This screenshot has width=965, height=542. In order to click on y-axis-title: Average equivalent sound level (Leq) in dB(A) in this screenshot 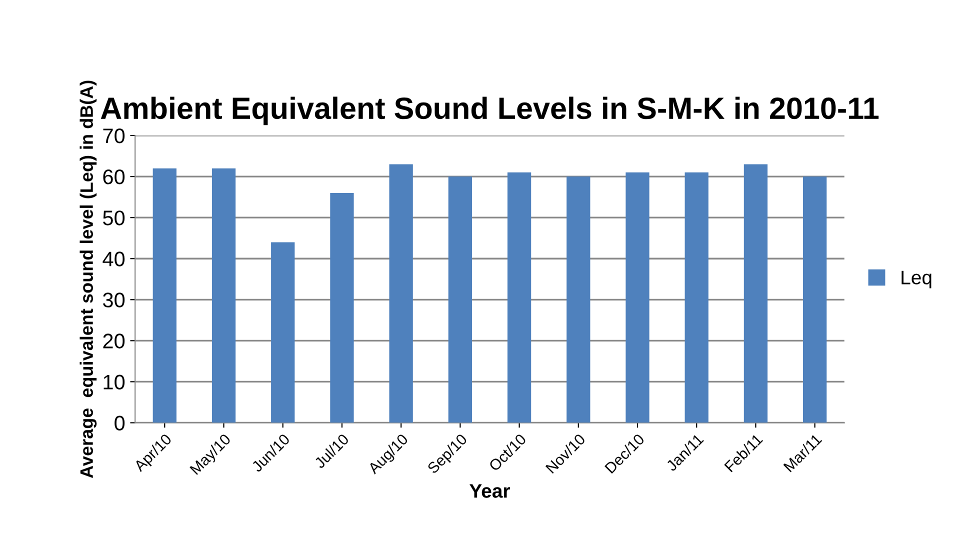, I will do `click(88, 279)`.